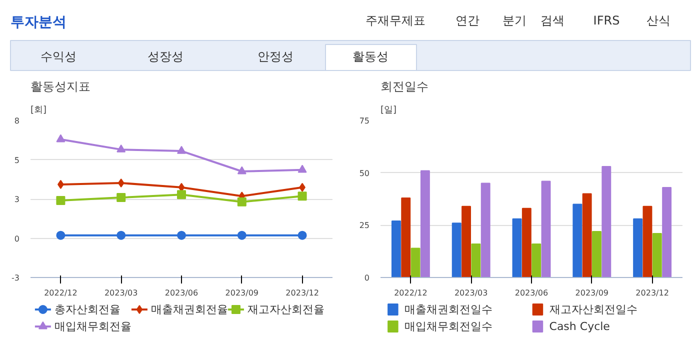  I want to click on text: 활동성, so click(370, 57).